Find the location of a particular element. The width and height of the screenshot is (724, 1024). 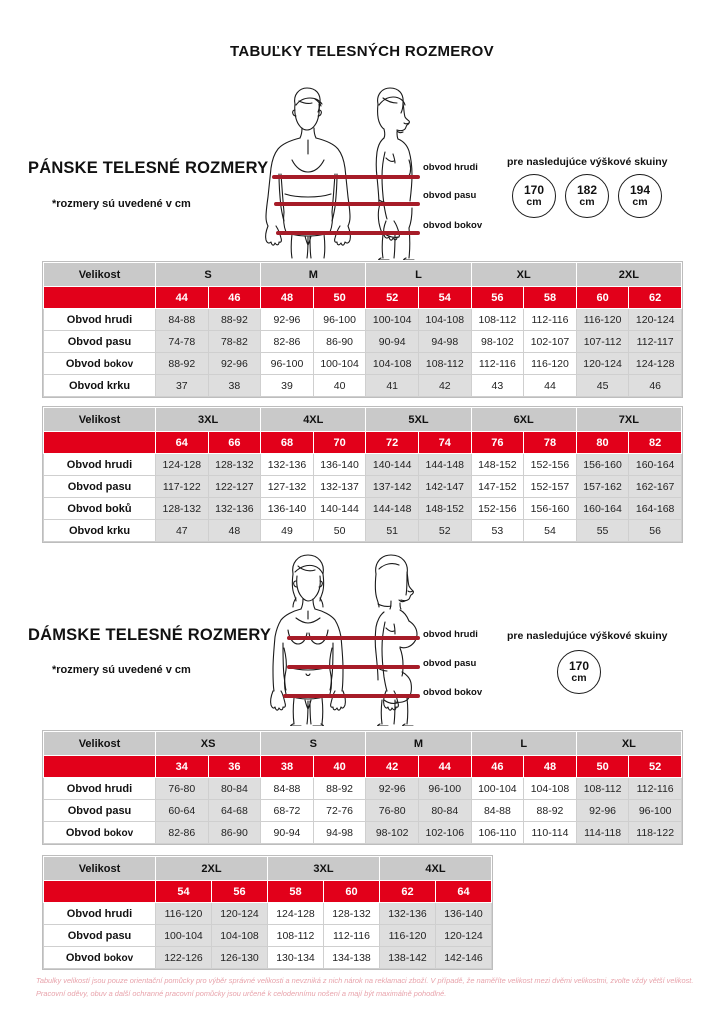

men-t2-size-group-5xl: 5XL is located at coordinates (418, 419).